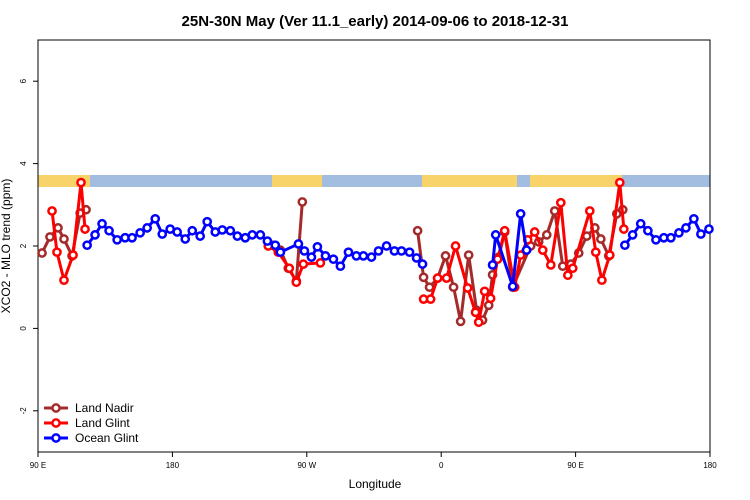 This screenshot has width=750, height=500. Describe the element at coordinates (375, 484) in the screenshot. I see `x-axis-label: Longitude` at that location.